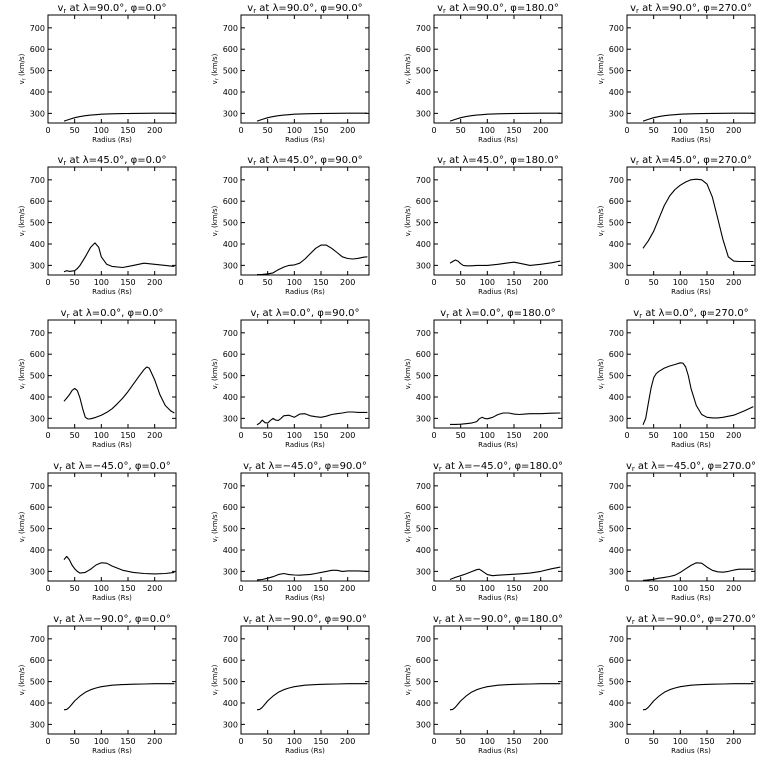  Describe the element at coordinates (690, 314) in the screenshot. I see `plot-title: vr at λ=0.0°, φ=270.0°` at that location.